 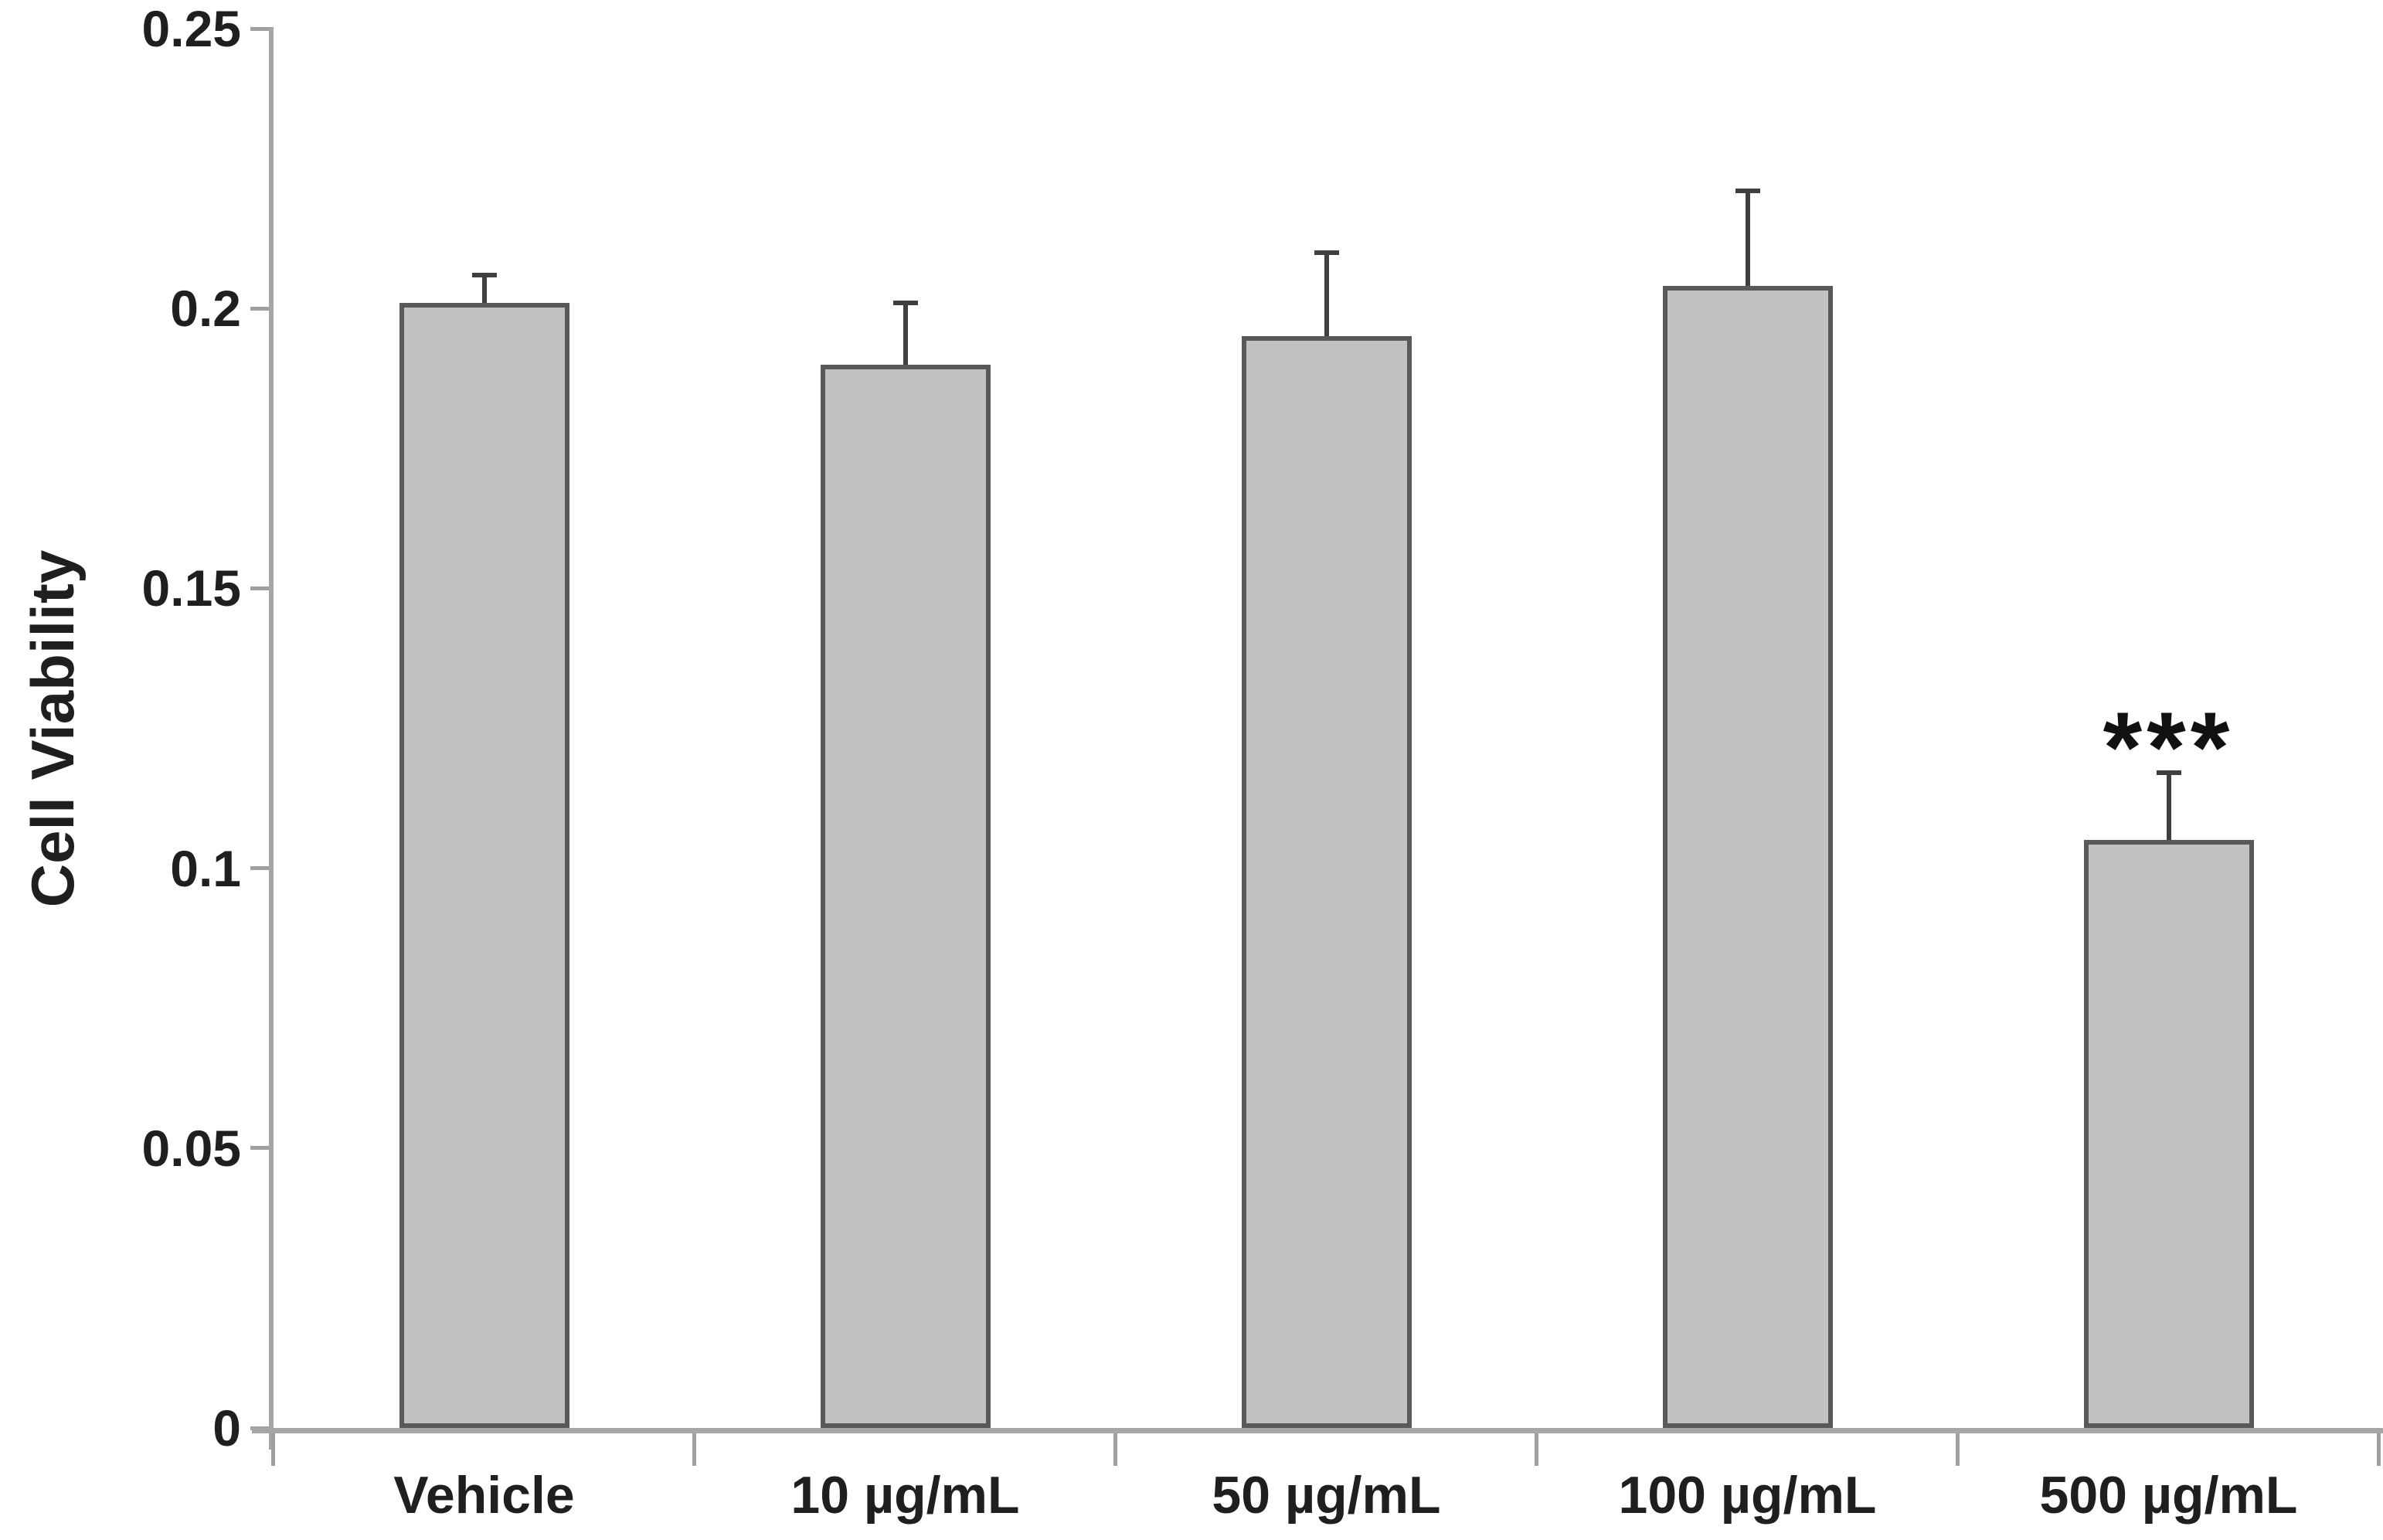 What do you see at coordinates (1326, 1495) in the screenshot?
I see `x-category-label: 50 µg/mL` at bounding box center [1326, 1495].